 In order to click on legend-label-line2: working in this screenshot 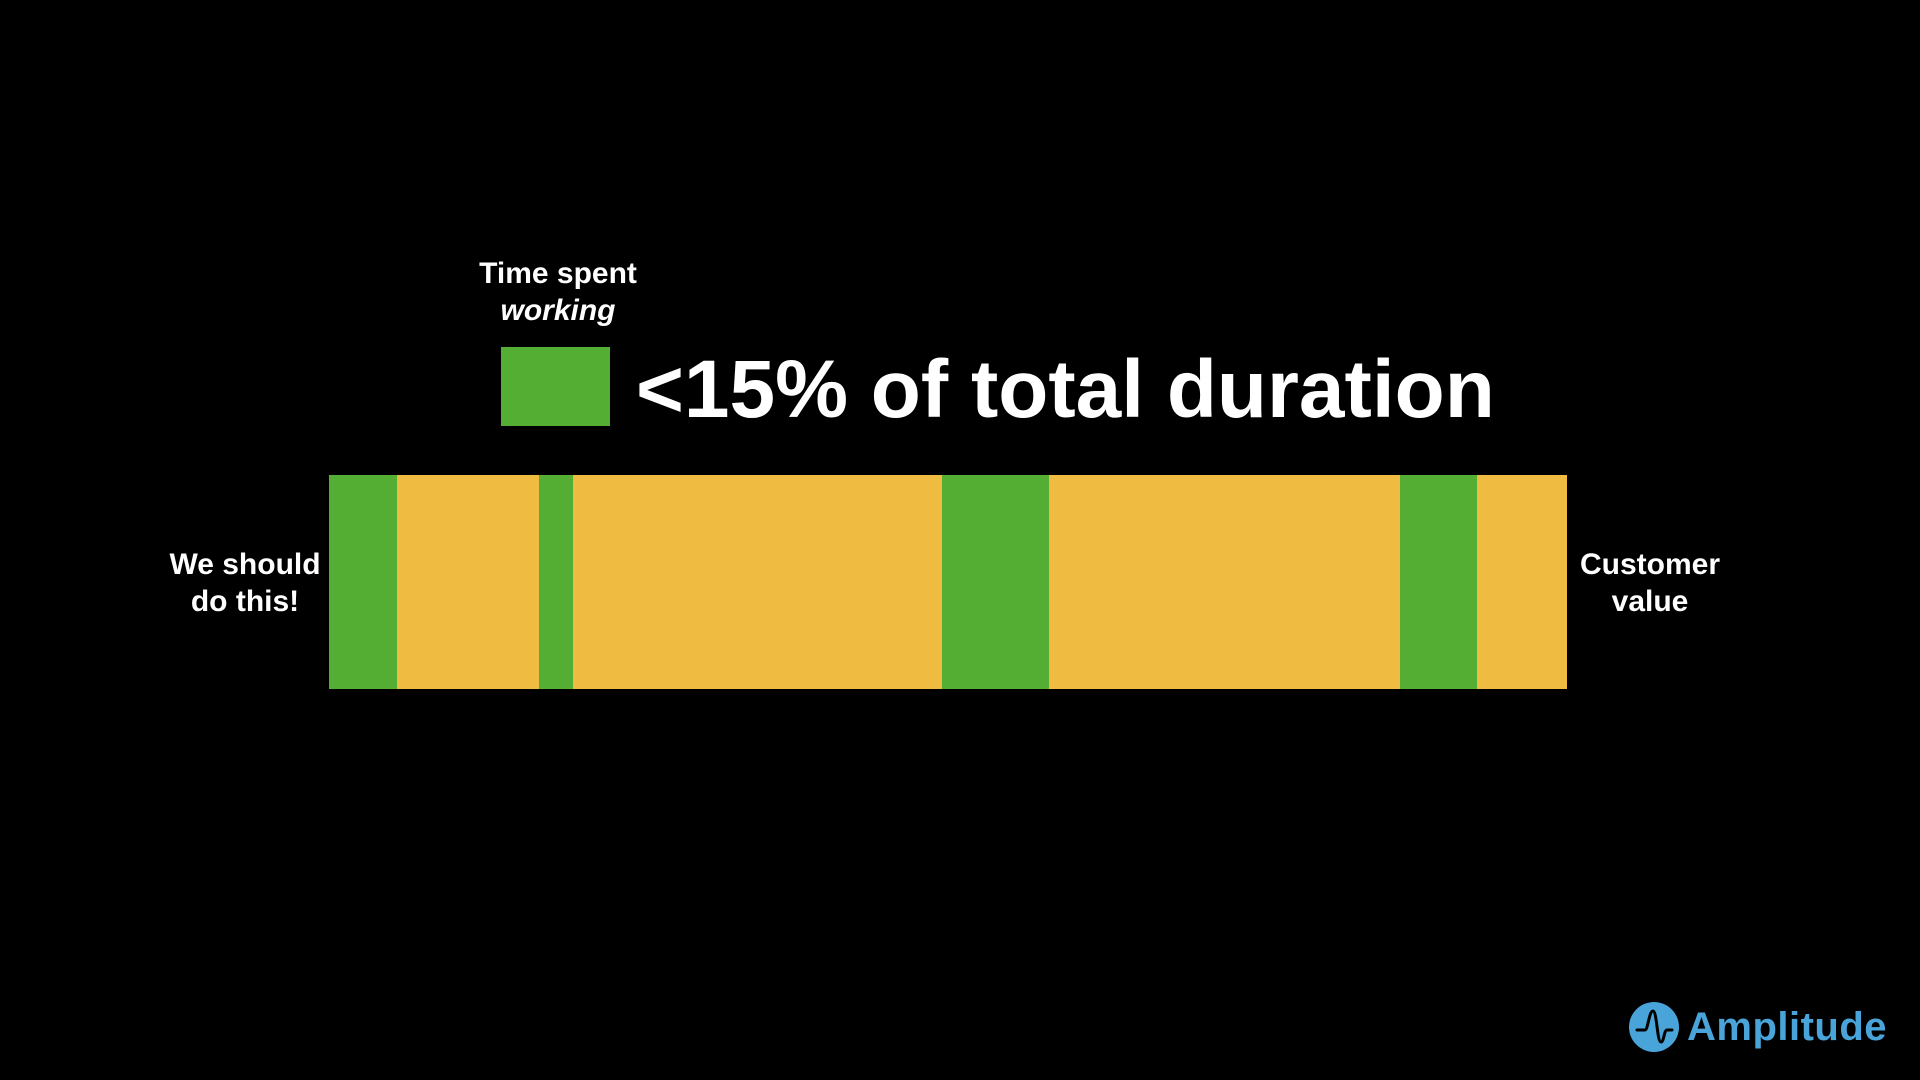, I will do `click(558, 310)`.